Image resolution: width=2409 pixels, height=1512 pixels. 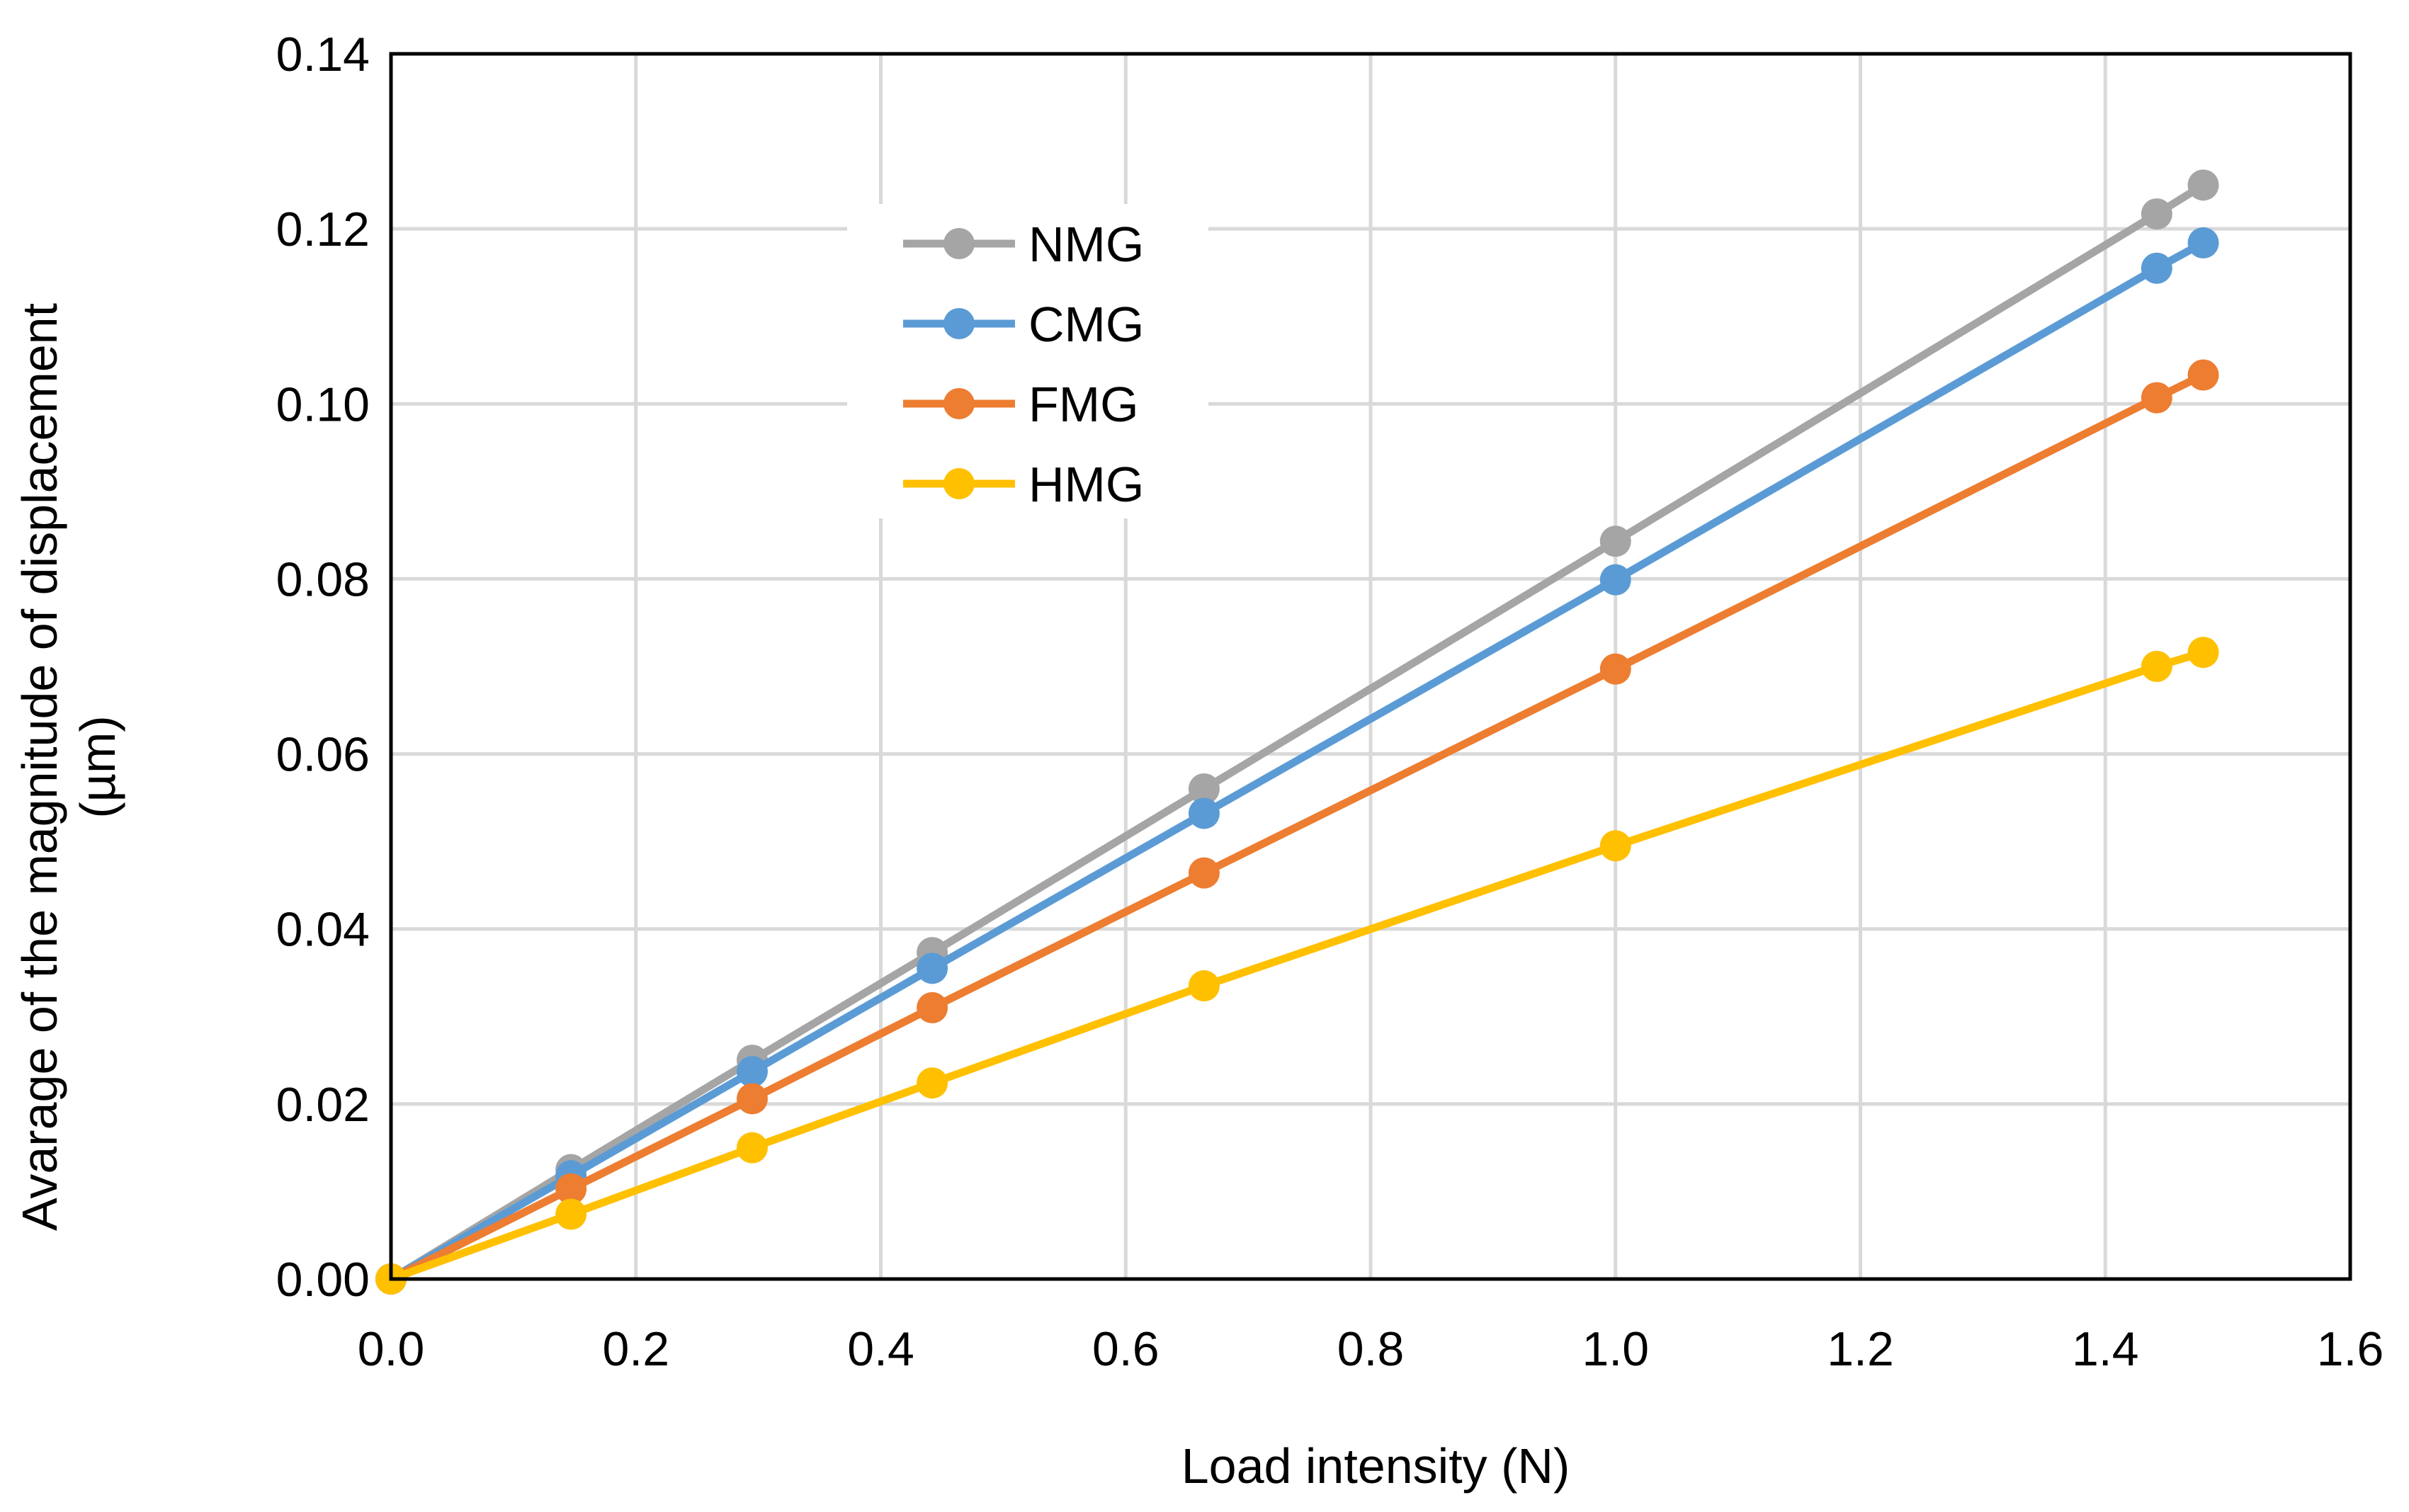 I want to click on y-tick-label: 0.04, so click(x=323, y=930).